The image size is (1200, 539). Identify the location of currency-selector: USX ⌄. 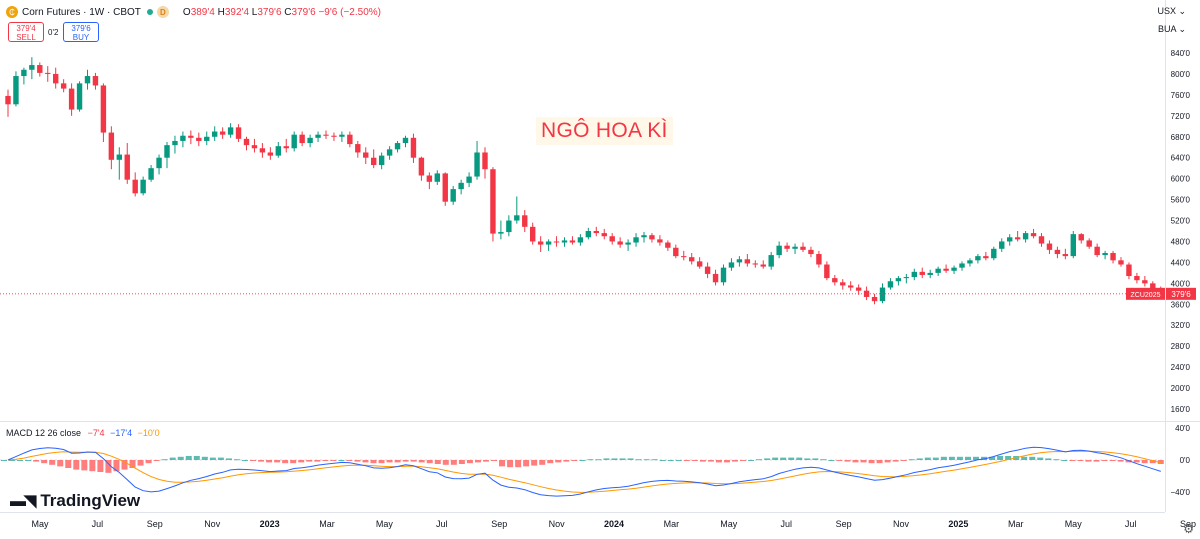
(1171, 11).